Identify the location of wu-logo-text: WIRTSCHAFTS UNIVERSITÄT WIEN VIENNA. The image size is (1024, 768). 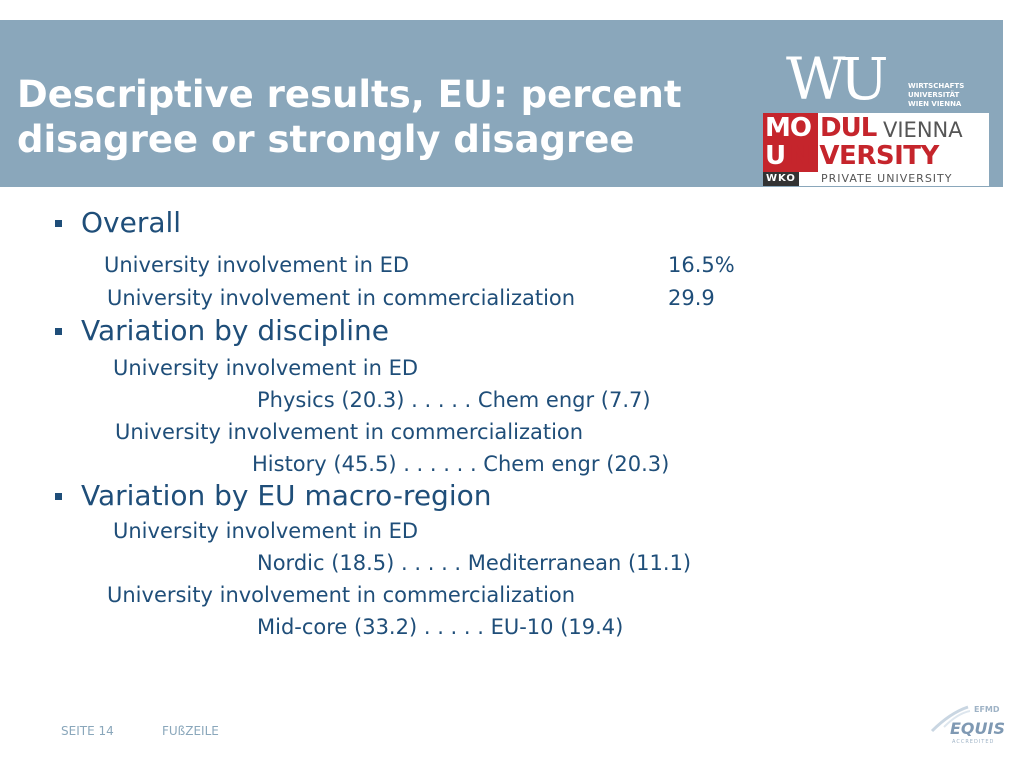
(936, 95).